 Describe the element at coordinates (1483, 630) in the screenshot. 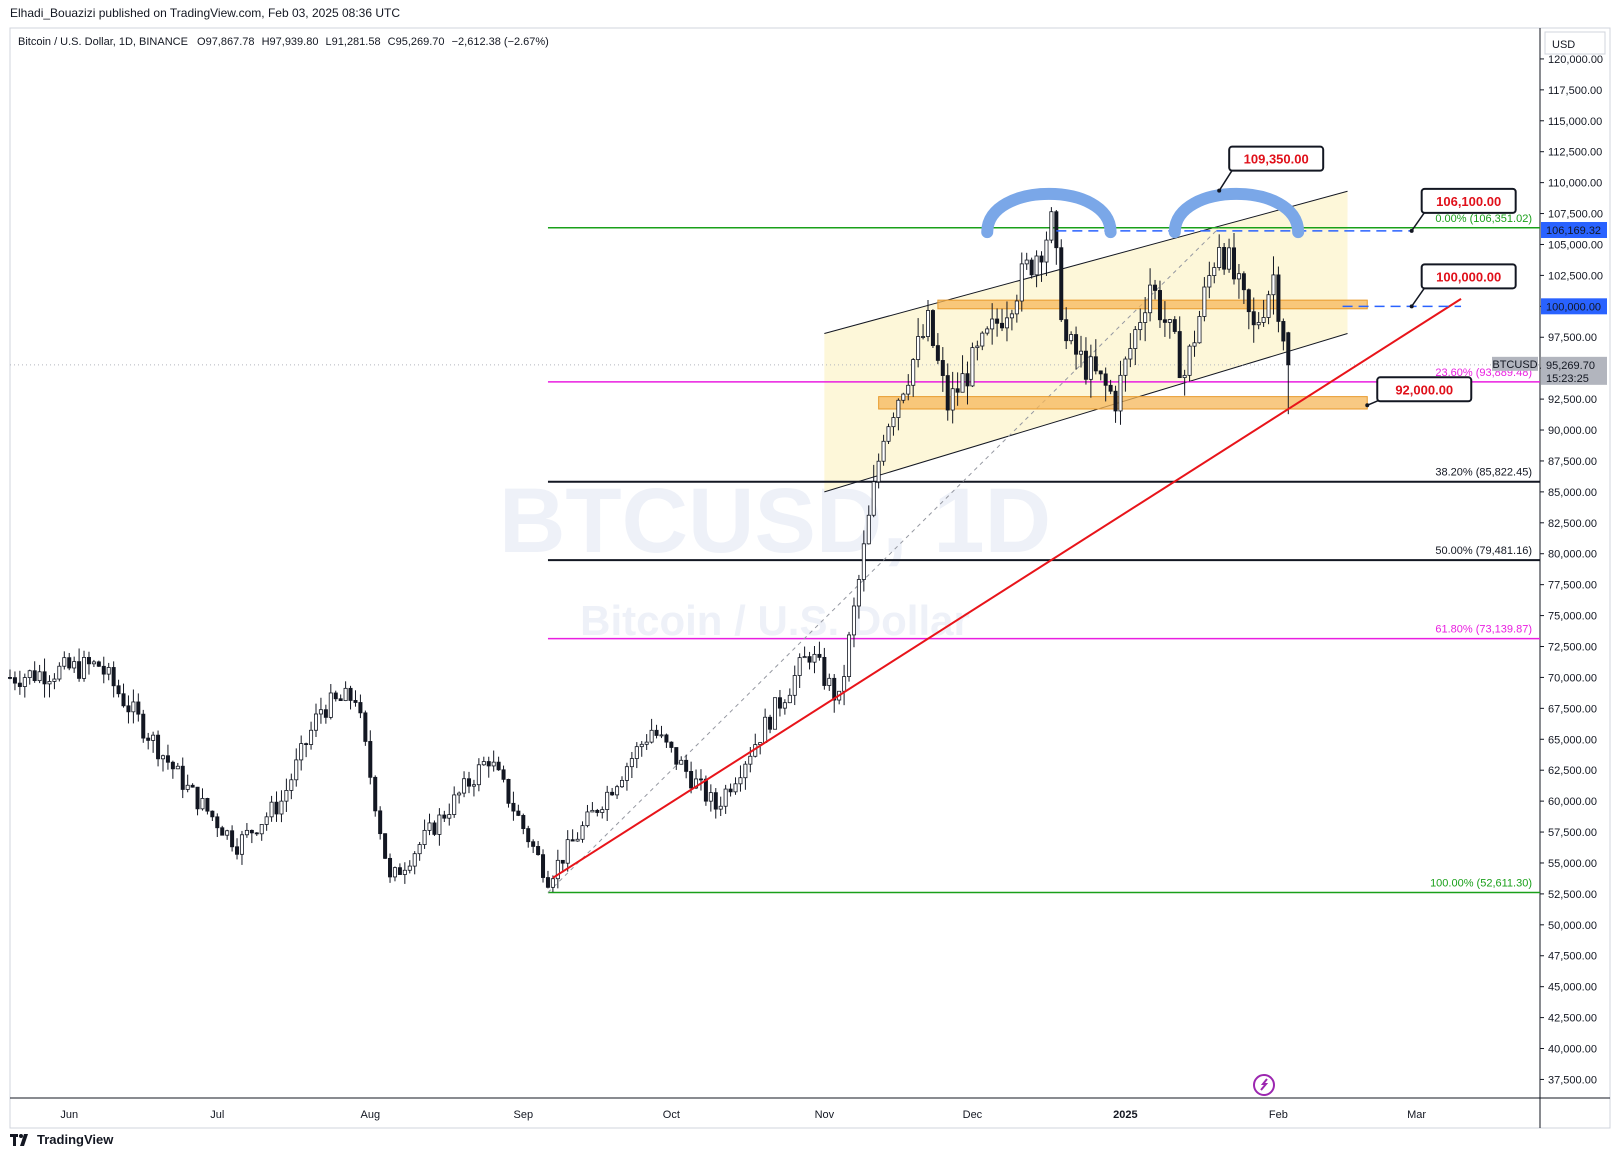

I see `fib-level-label: 61.80% (73,139.87)` at that location.